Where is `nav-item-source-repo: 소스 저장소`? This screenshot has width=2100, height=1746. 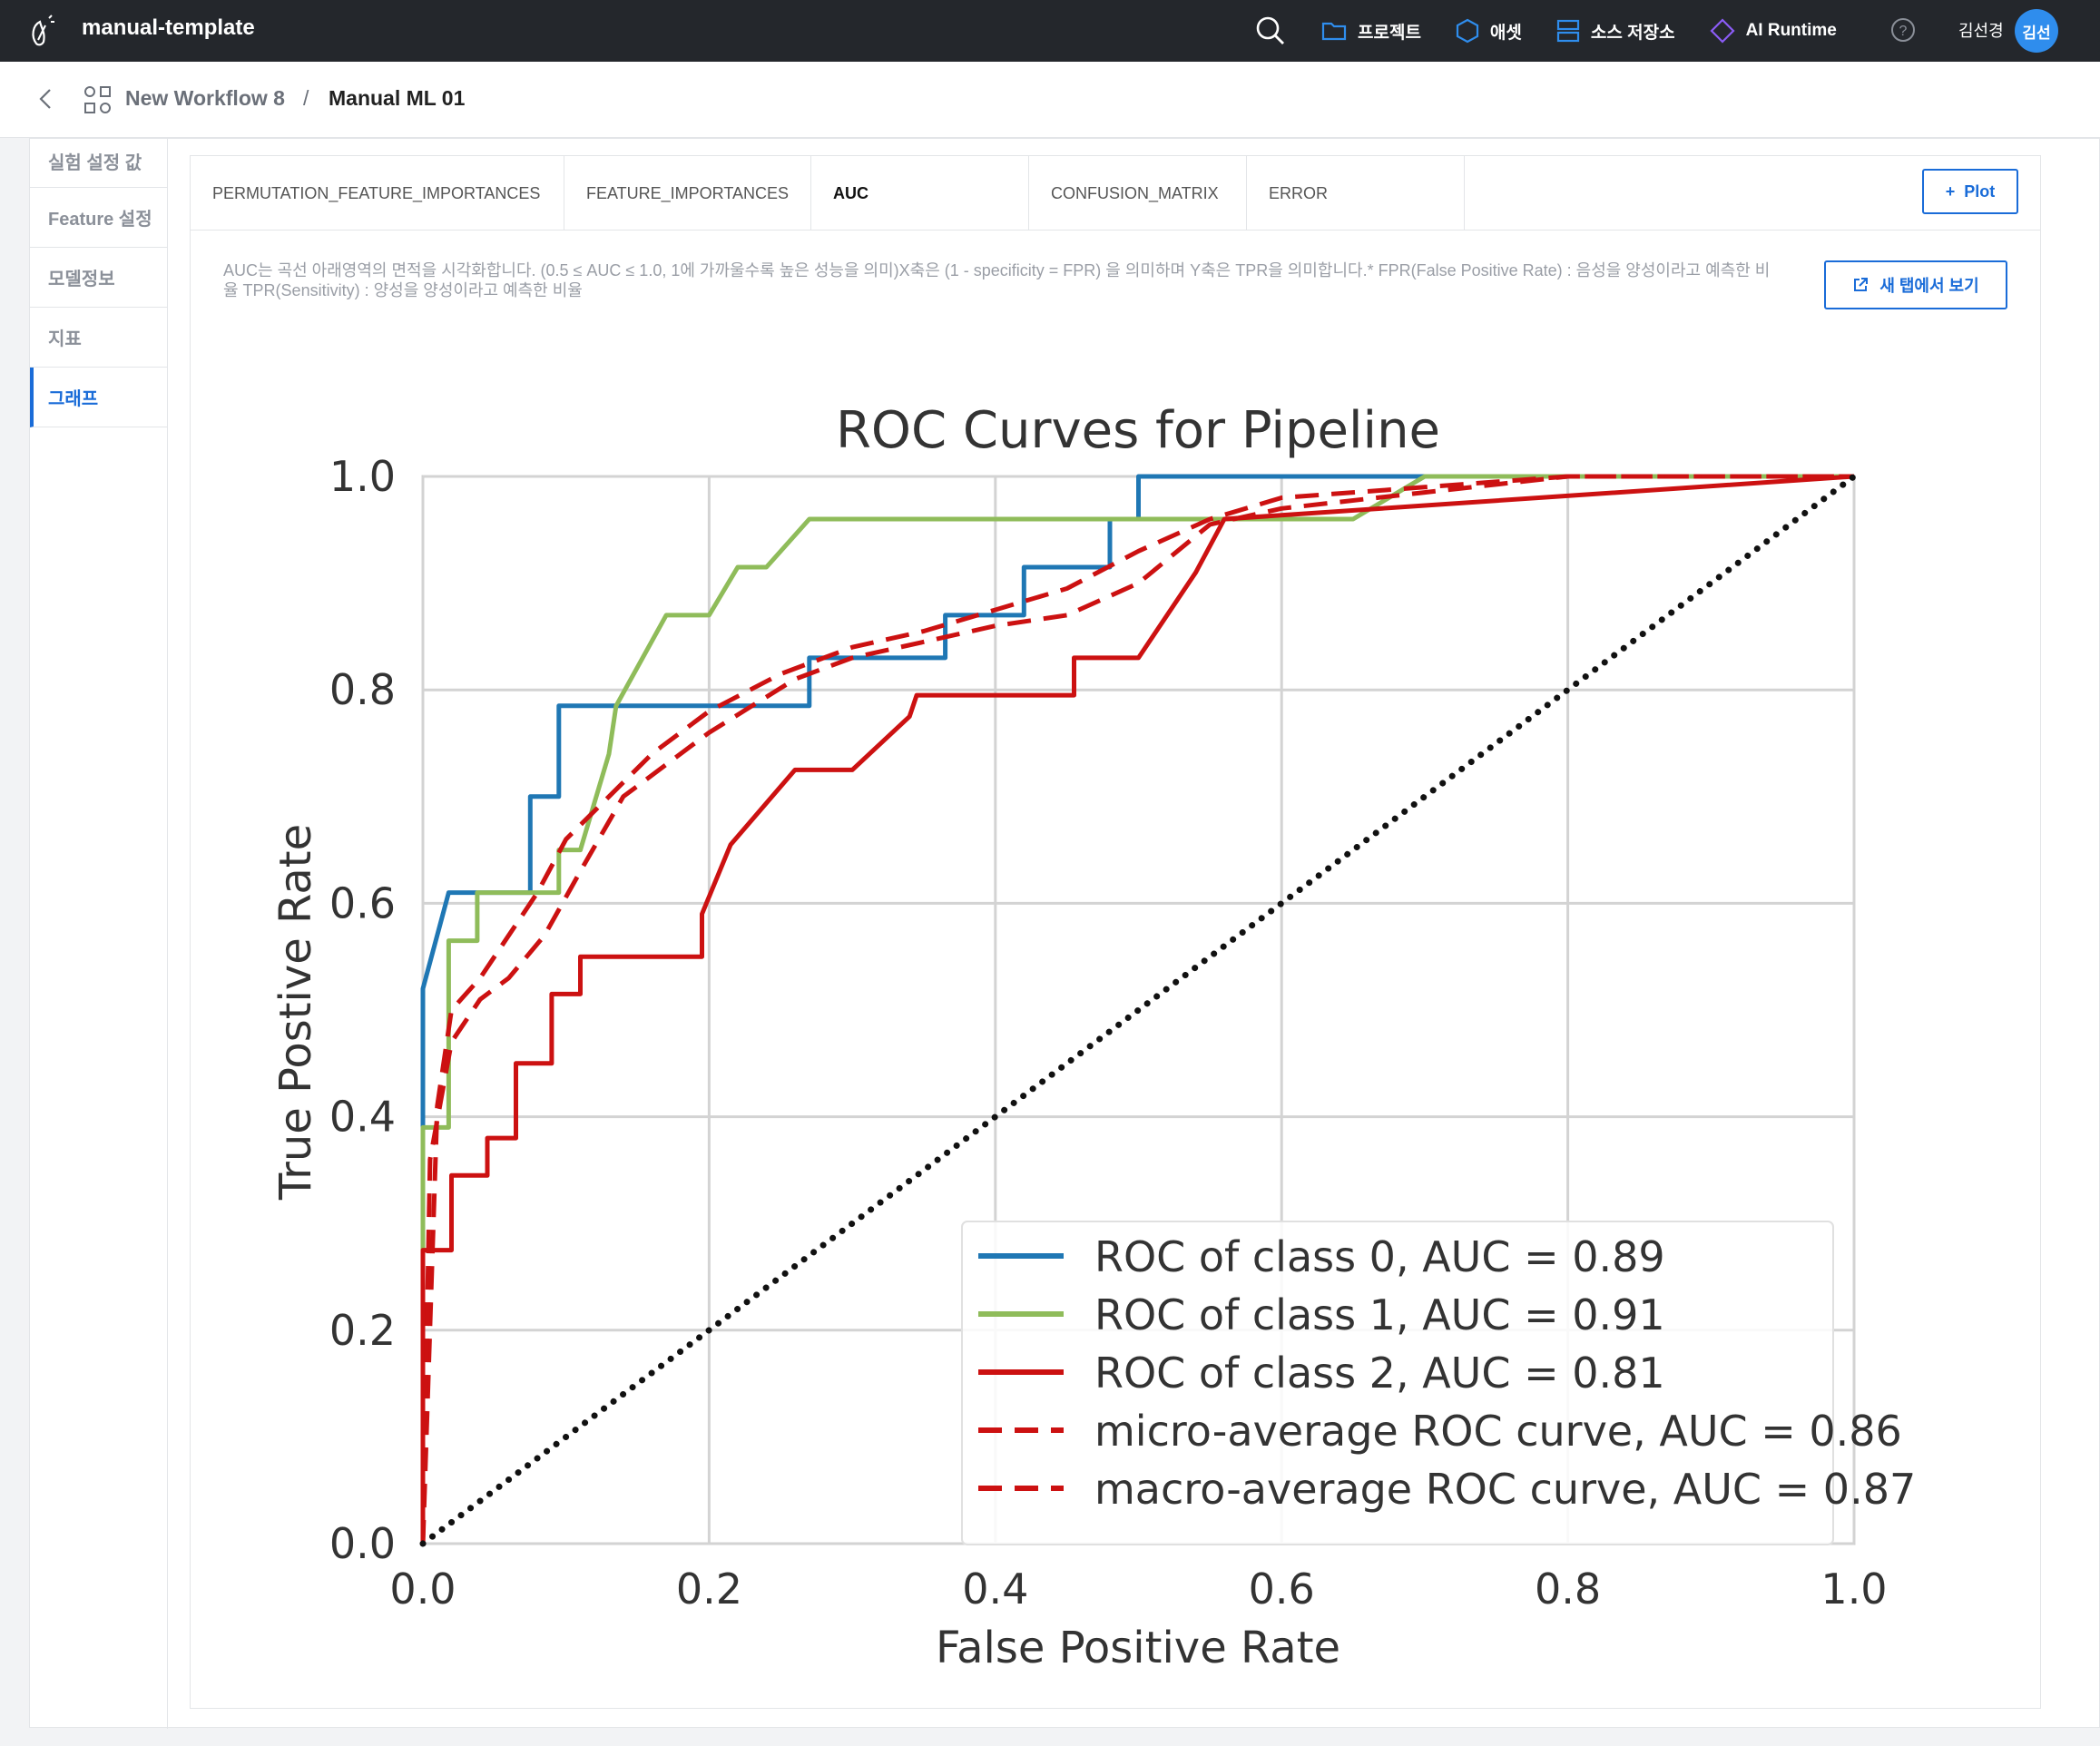 nav-item-source-repo: 소스 저장소 is located at coordinates (1615, 31).